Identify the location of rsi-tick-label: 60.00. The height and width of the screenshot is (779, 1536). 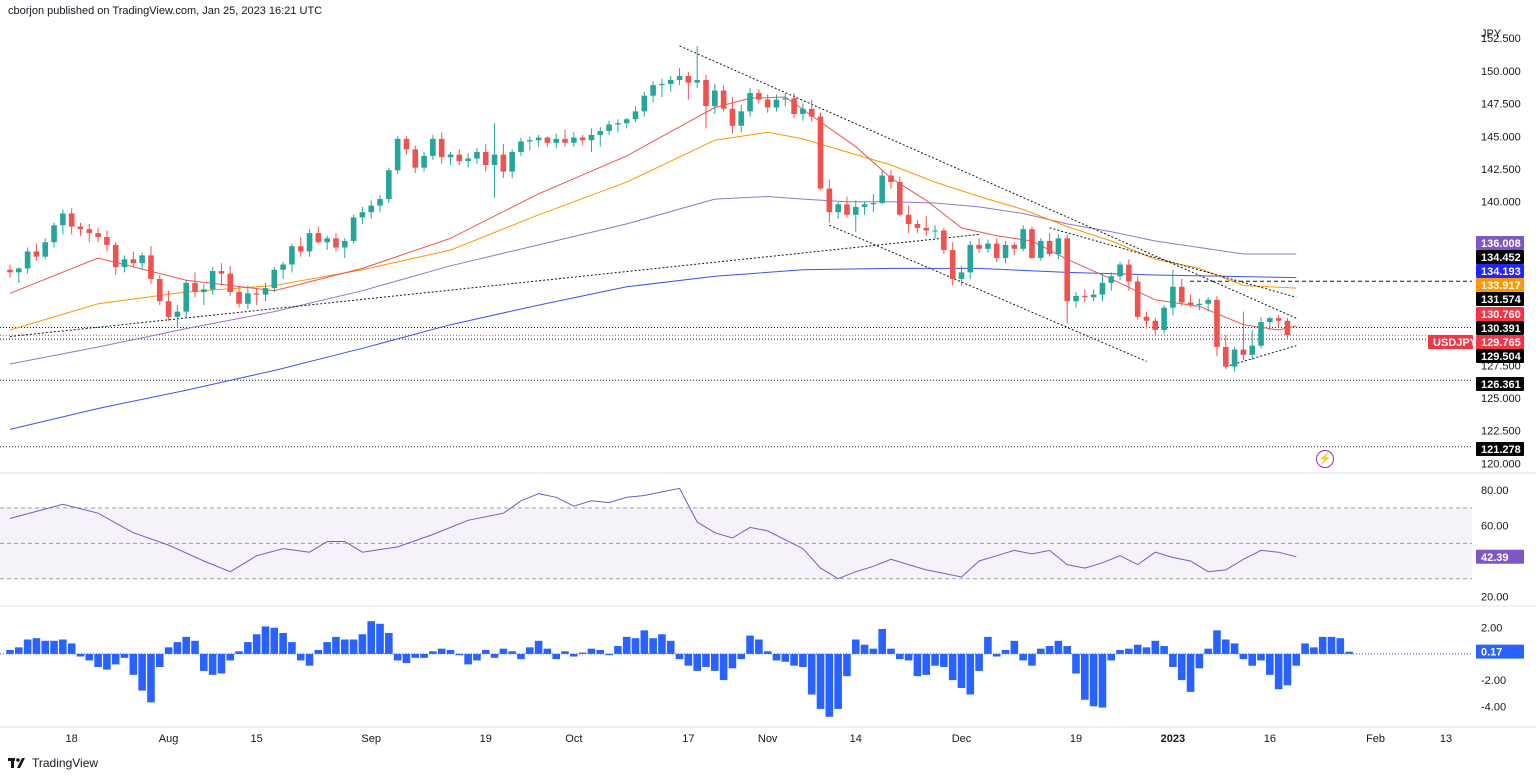
(1495, 527).